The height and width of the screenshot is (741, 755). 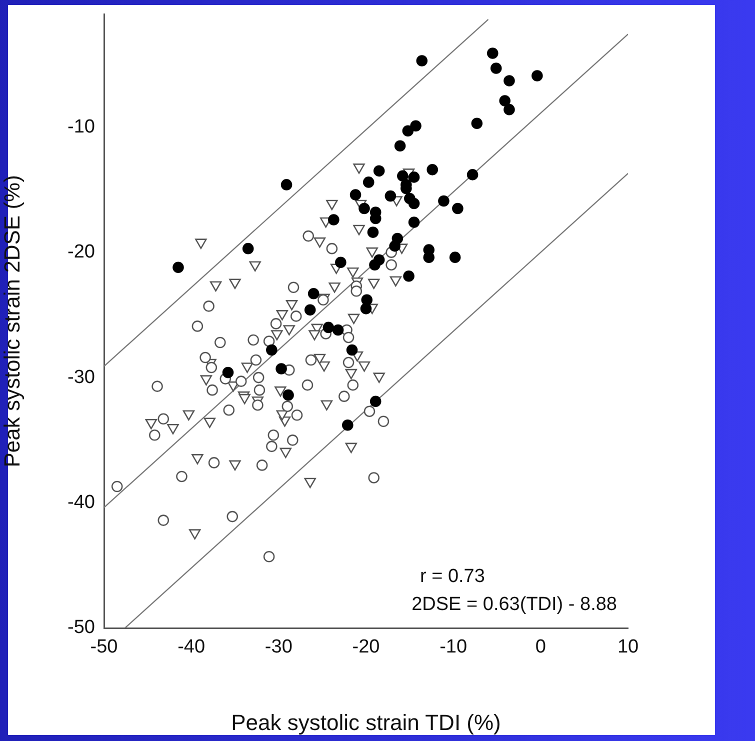 I want to click on x-tick-label: -20, so click(x=366, y=647).